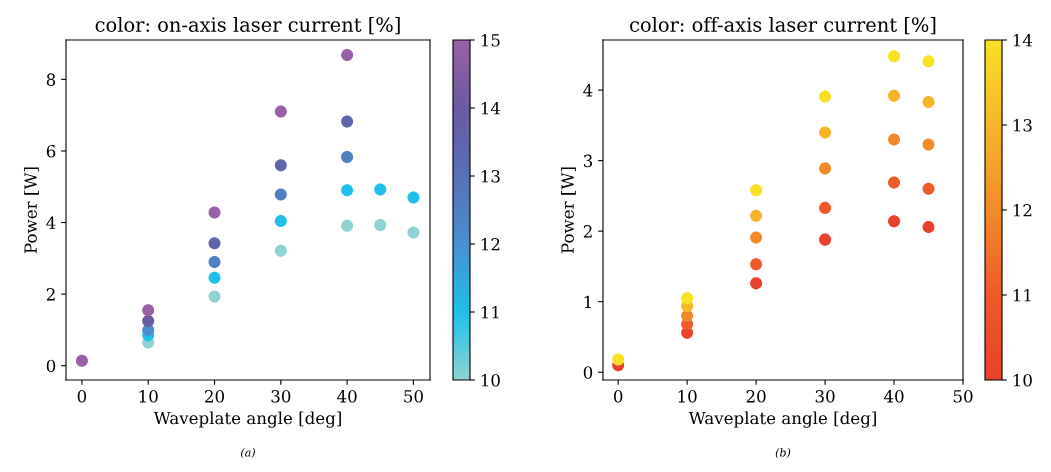 The width and height of the screenshot is (1051, 472). Describe the element at coordinates (783, 25) in the screenshot. I see `chart-title: color: off-axis laser current [%]` at that location.